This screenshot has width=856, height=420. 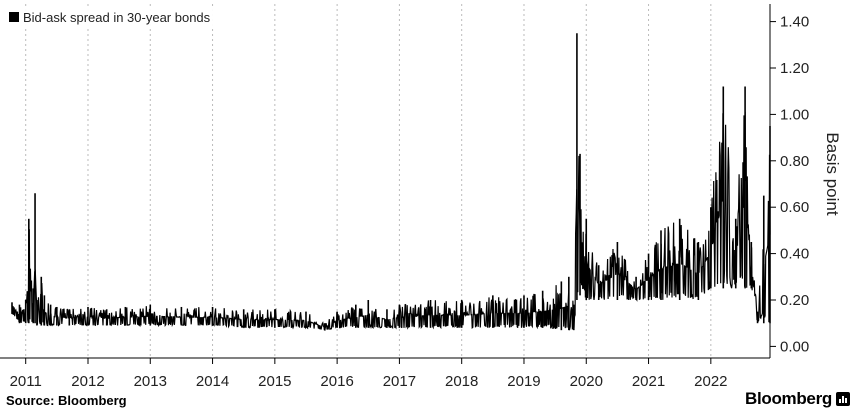 I want to click on y-axis-label: Basis point, so click(x=832, y=173).